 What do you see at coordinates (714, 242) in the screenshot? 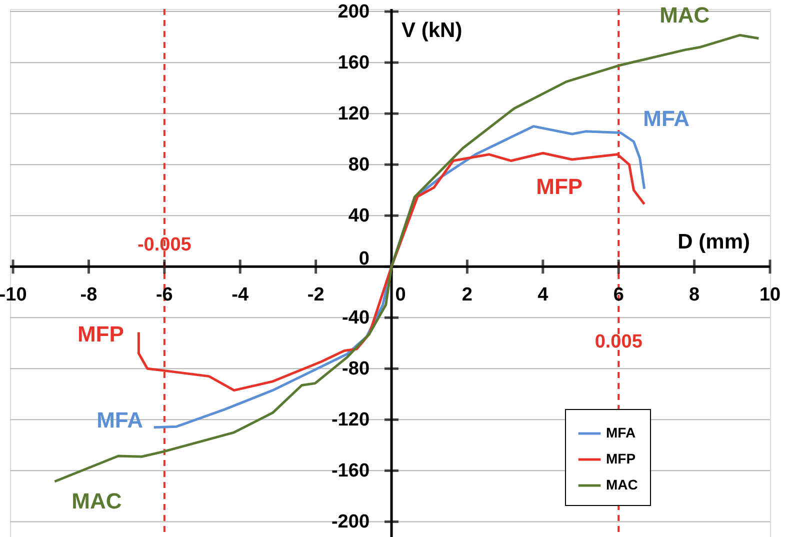
I see `x-axis-title: D (mm)` at bounding box center [714, 242].